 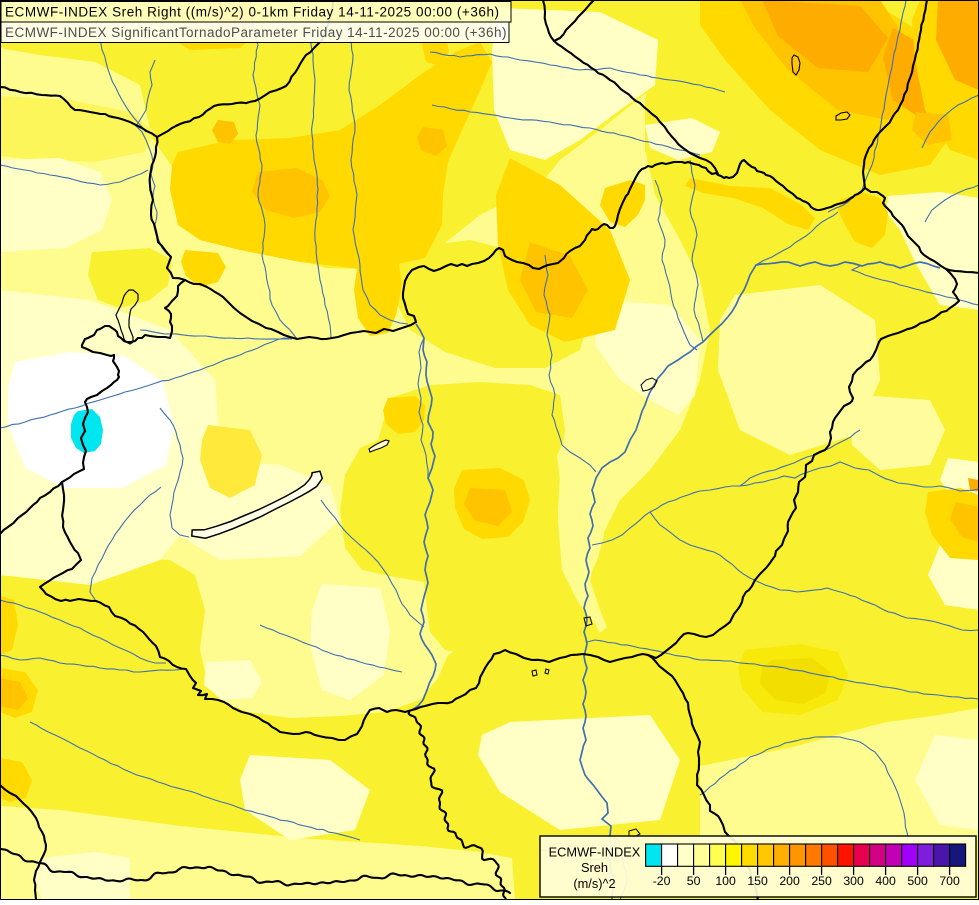 What do you see at coordinates (821, 881) in the screenshot?
I see `svg-text: 250` at bounding box center [821, 881].